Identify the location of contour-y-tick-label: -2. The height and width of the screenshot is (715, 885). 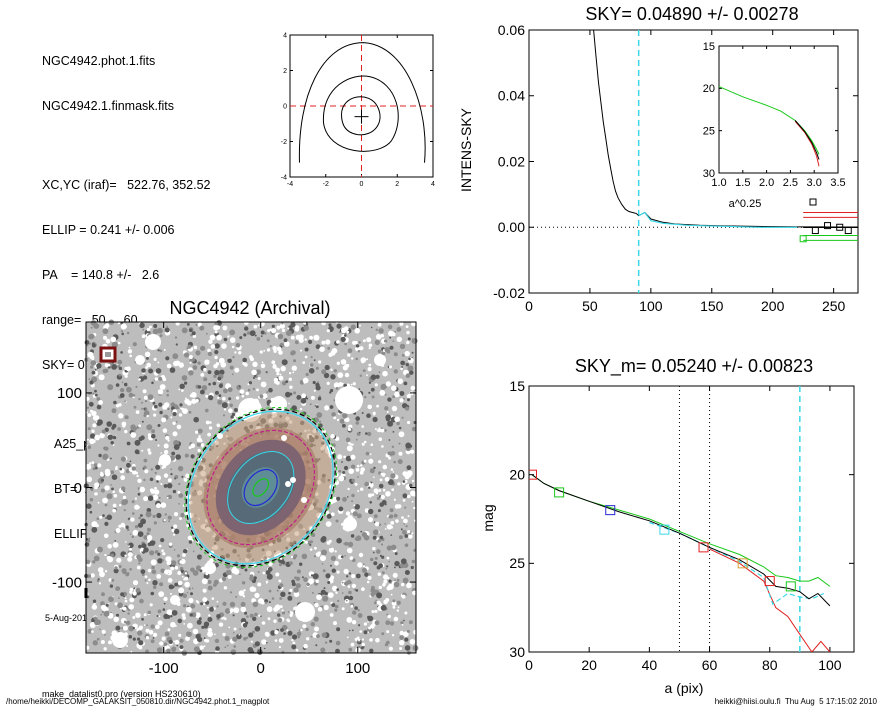
(284, 142).